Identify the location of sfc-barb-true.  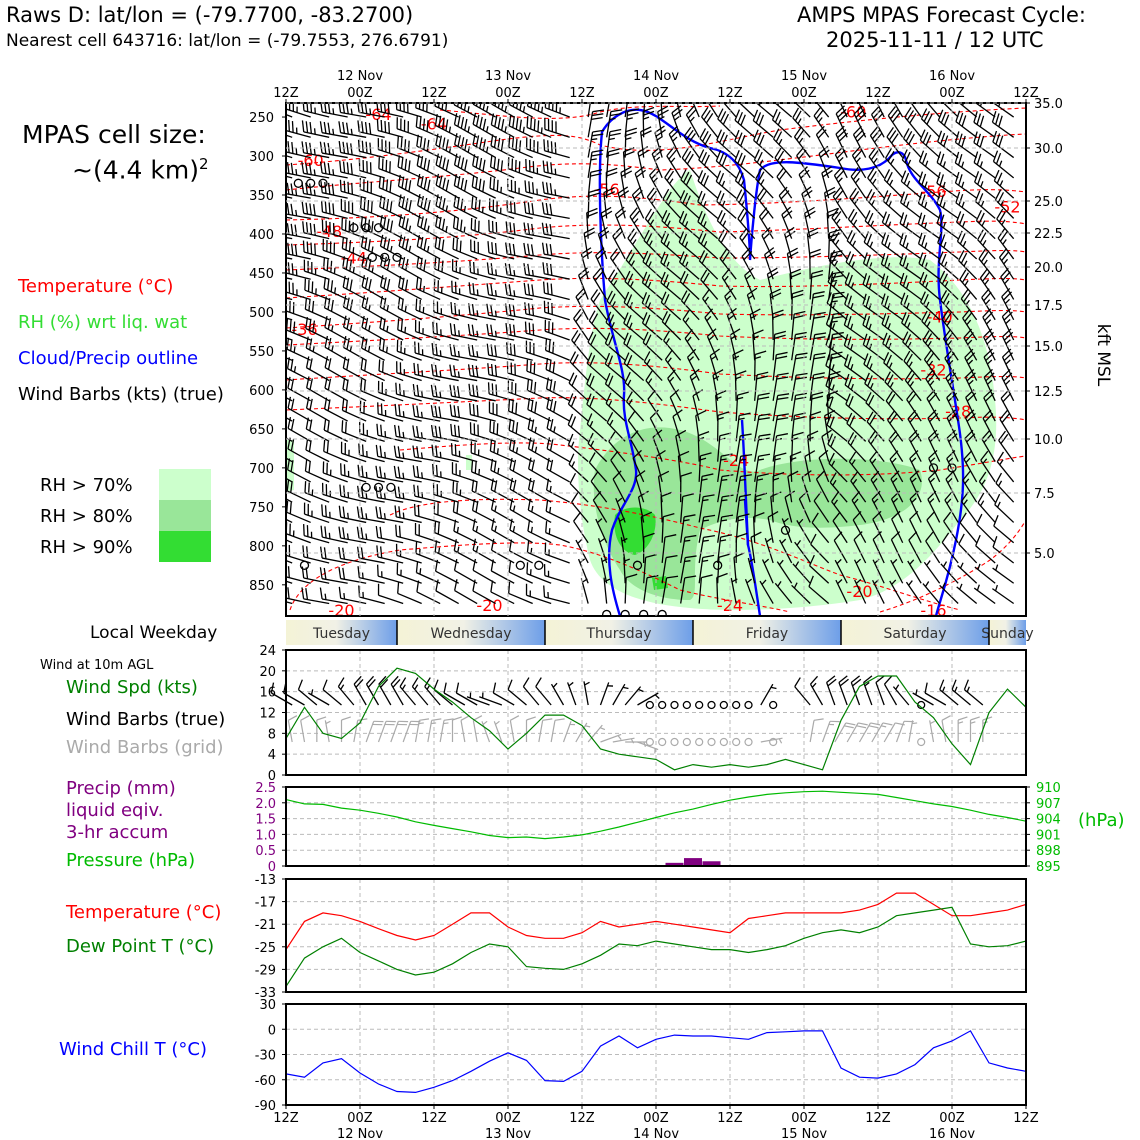
(385, 690).